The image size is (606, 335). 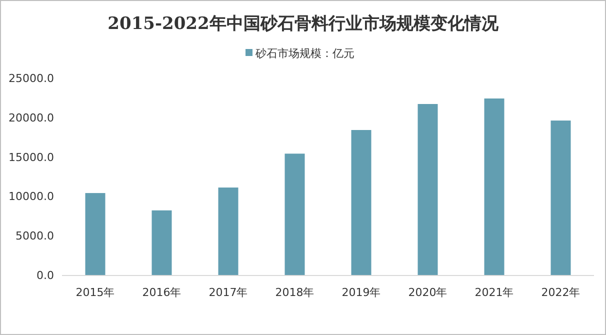 I want to click on y-tick-label: 15000.0, so click(x=31, y=157).